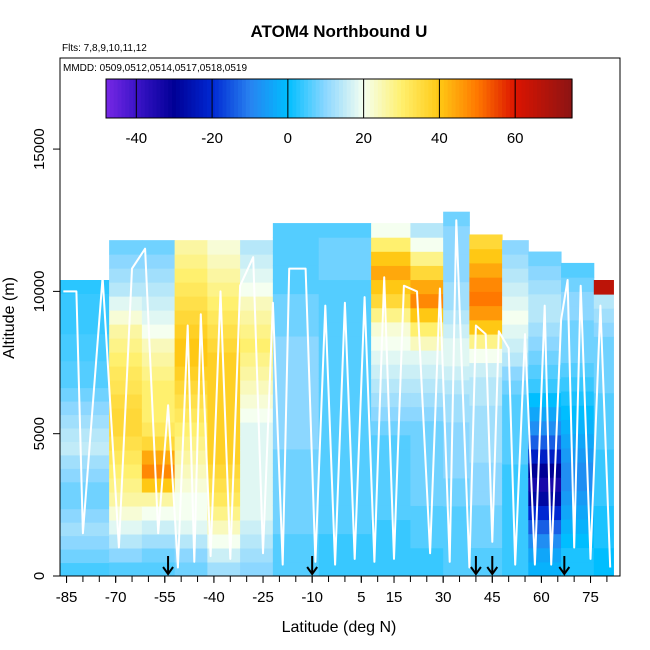 The width and height of the screenshot is (650, 650). I want to click on arrow-head, so click(564, 571).